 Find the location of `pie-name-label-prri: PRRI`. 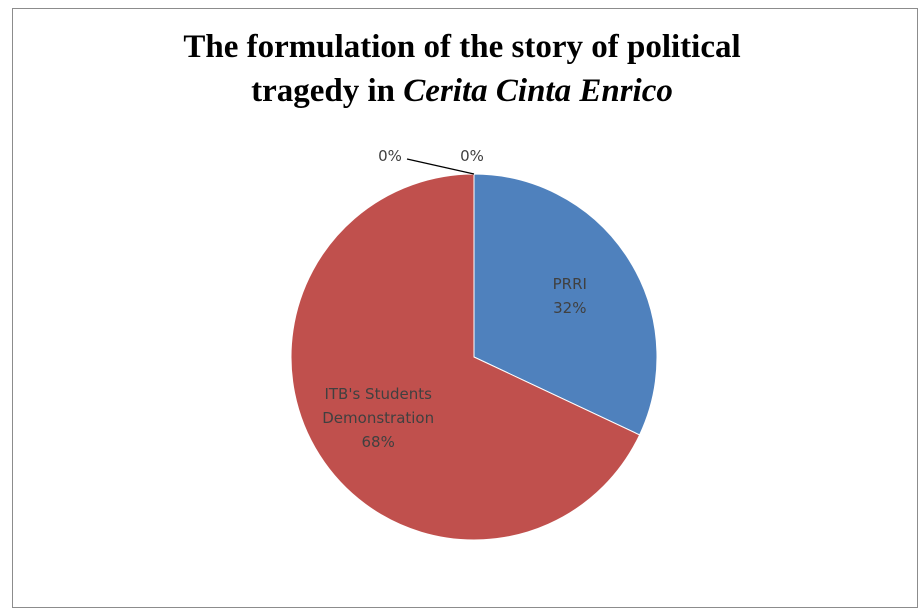

pie-name-label-prri: PRRI is located at coordinates (570, 284).